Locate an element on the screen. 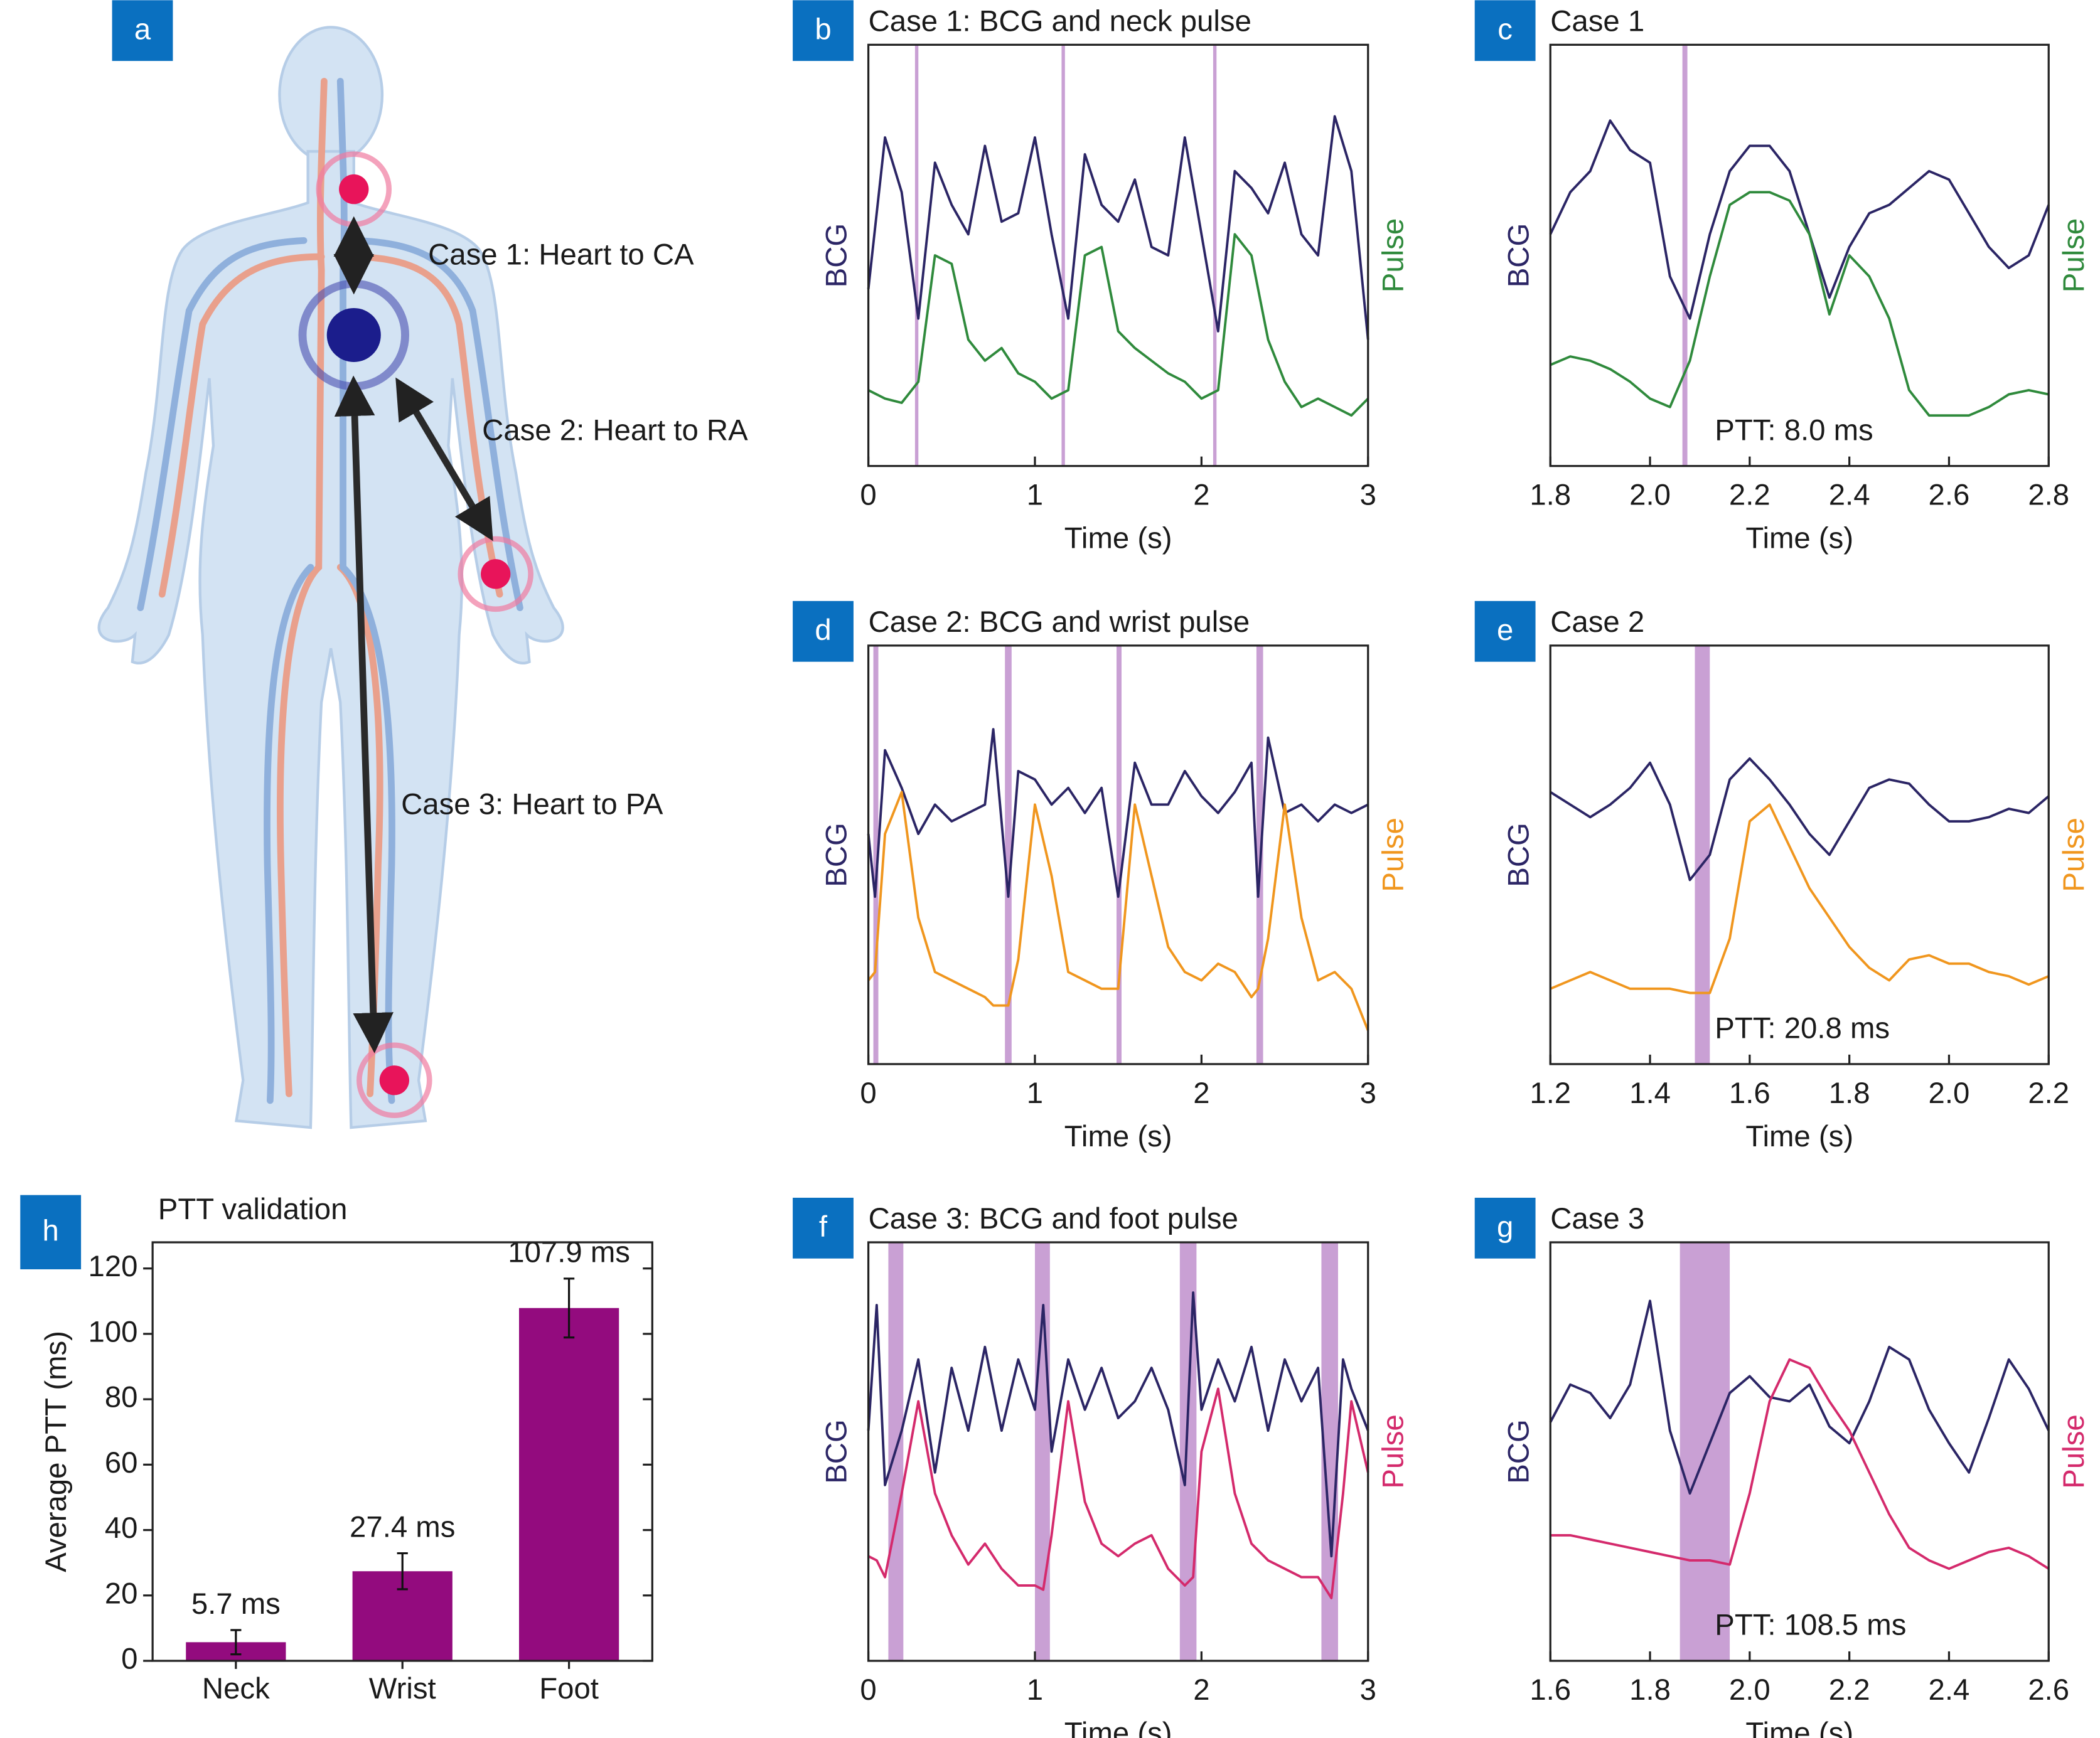 This screenshot has width=2100, height=1738. body-outline is located at coordinates (330, 639).